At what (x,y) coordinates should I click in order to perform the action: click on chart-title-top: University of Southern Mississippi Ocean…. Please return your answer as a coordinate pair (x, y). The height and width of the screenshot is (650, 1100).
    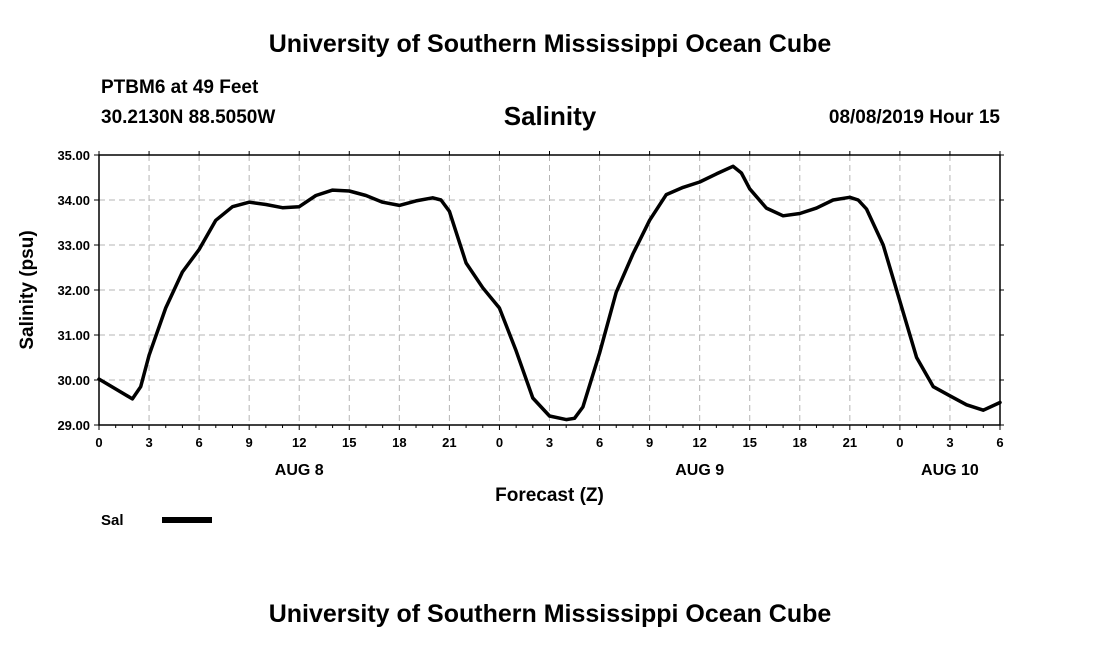
    Looking at the image, I should click on (550, 44).